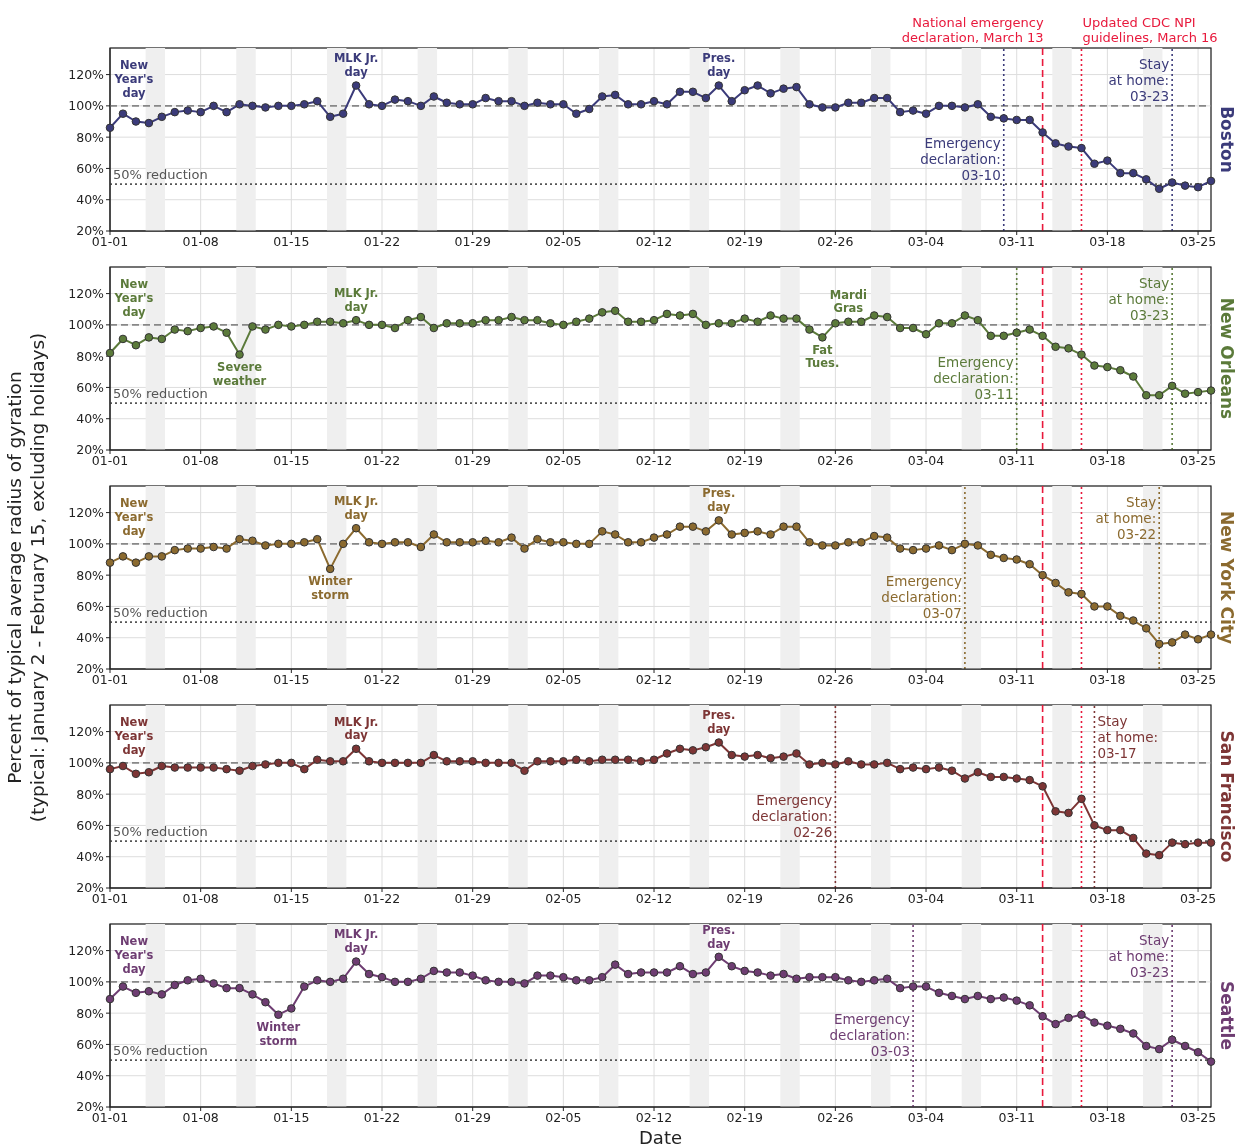  I want to click on annotation: Severe weather, so click(239, 373).